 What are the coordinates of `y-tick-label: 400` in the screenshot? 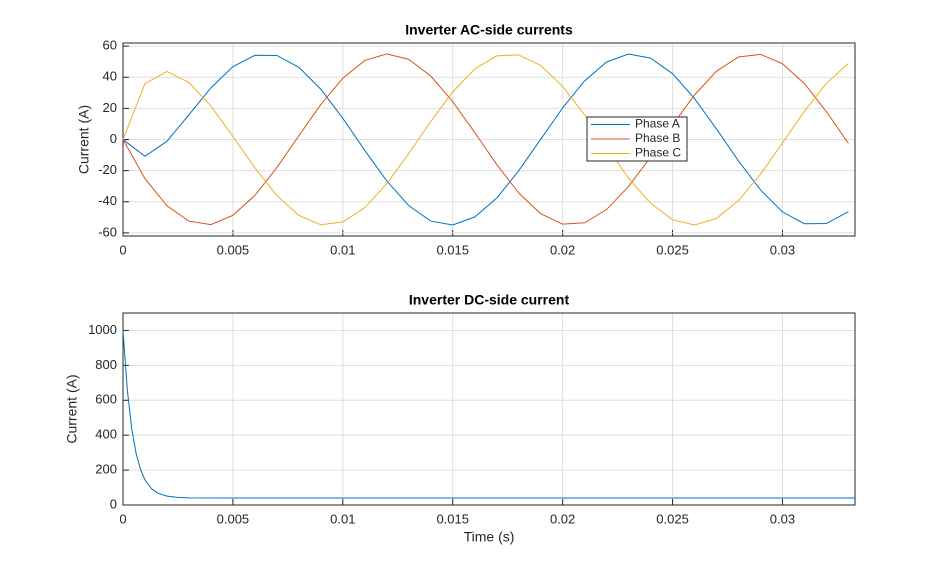 It's located at (106, 434).